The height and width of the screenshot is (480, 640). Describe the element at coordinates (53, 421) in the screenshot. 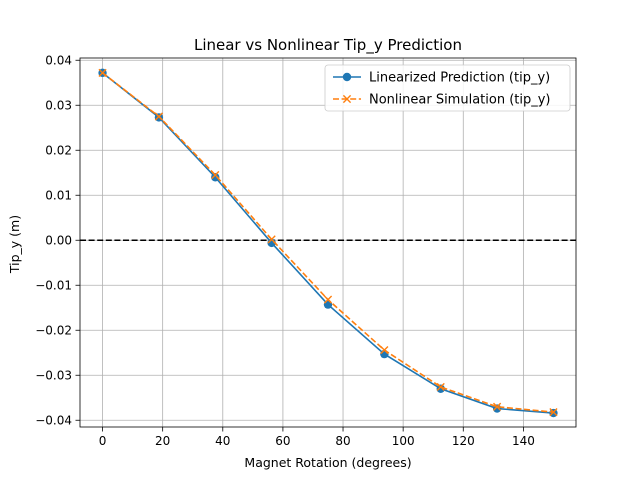

I see `y-tick-label: −0.04` at that location.